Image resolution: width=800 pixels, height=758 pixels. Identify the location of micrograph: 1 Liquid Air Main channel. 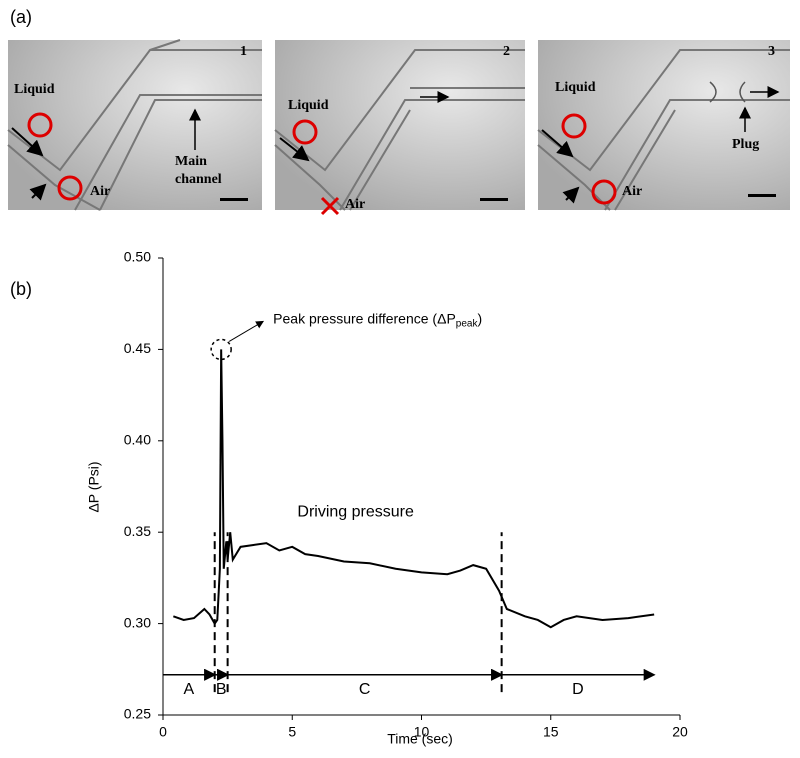
(134, 125).